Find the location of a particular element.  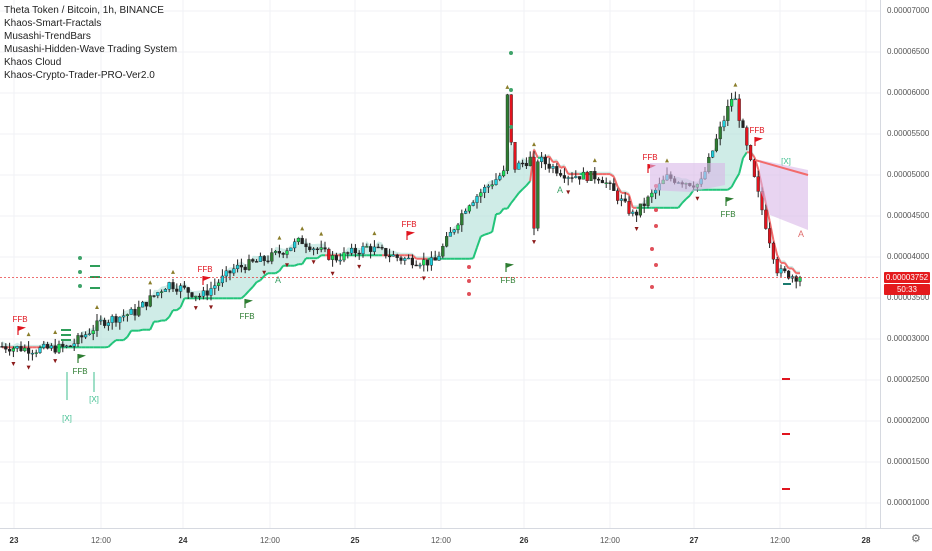

gear-icon: ⚙ is located at coordinates (916, 538).